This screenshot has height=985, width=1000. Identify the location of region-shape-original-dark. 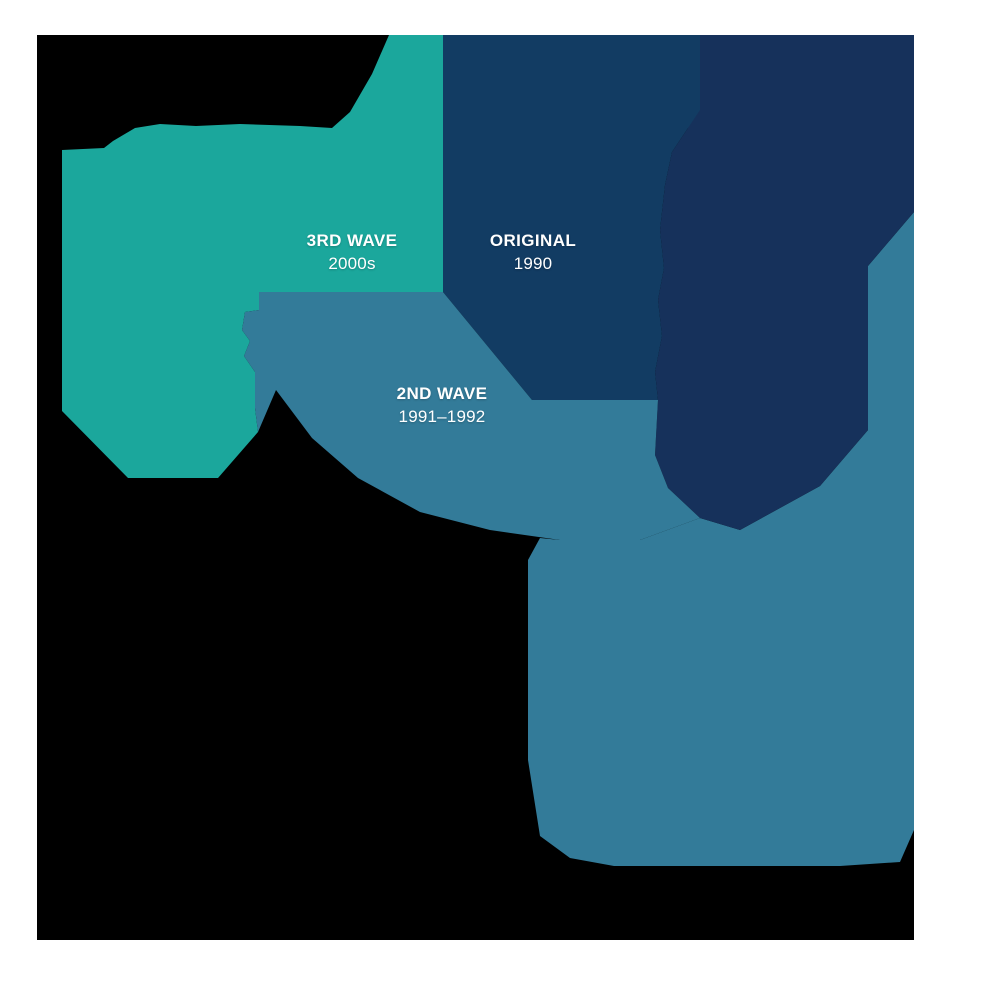
(784, 282).